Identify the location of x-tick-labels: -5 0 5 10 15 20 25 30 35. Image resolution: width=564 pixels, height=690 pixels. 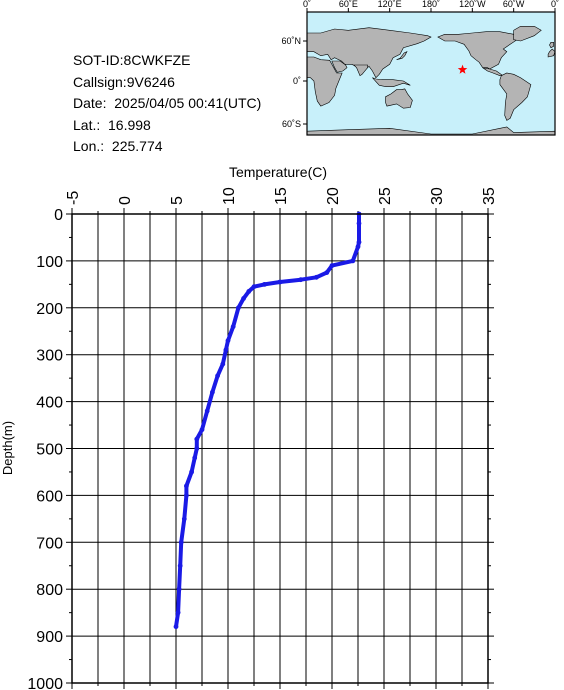
(281, 196).